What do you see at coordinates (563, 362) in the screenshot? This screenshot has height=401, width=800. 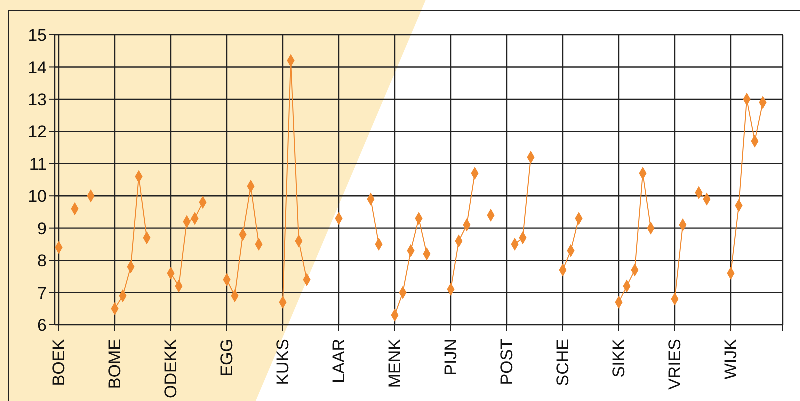 I see `x-tick-label: SCHE` at bounding box center [563, 362].